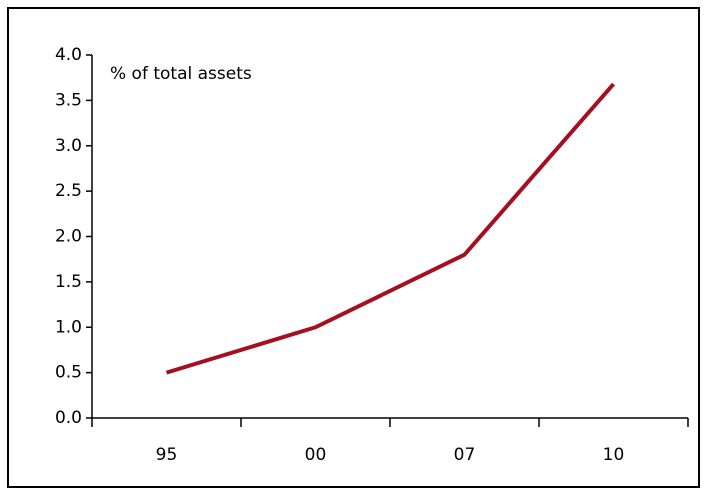 Image resolution: width=707 pixels, height=499 pixels. What do you see at coordinates (181, 74) in the screenshot?
I see `y-axis-label: % of total assets` at bounding box center [181, 74].